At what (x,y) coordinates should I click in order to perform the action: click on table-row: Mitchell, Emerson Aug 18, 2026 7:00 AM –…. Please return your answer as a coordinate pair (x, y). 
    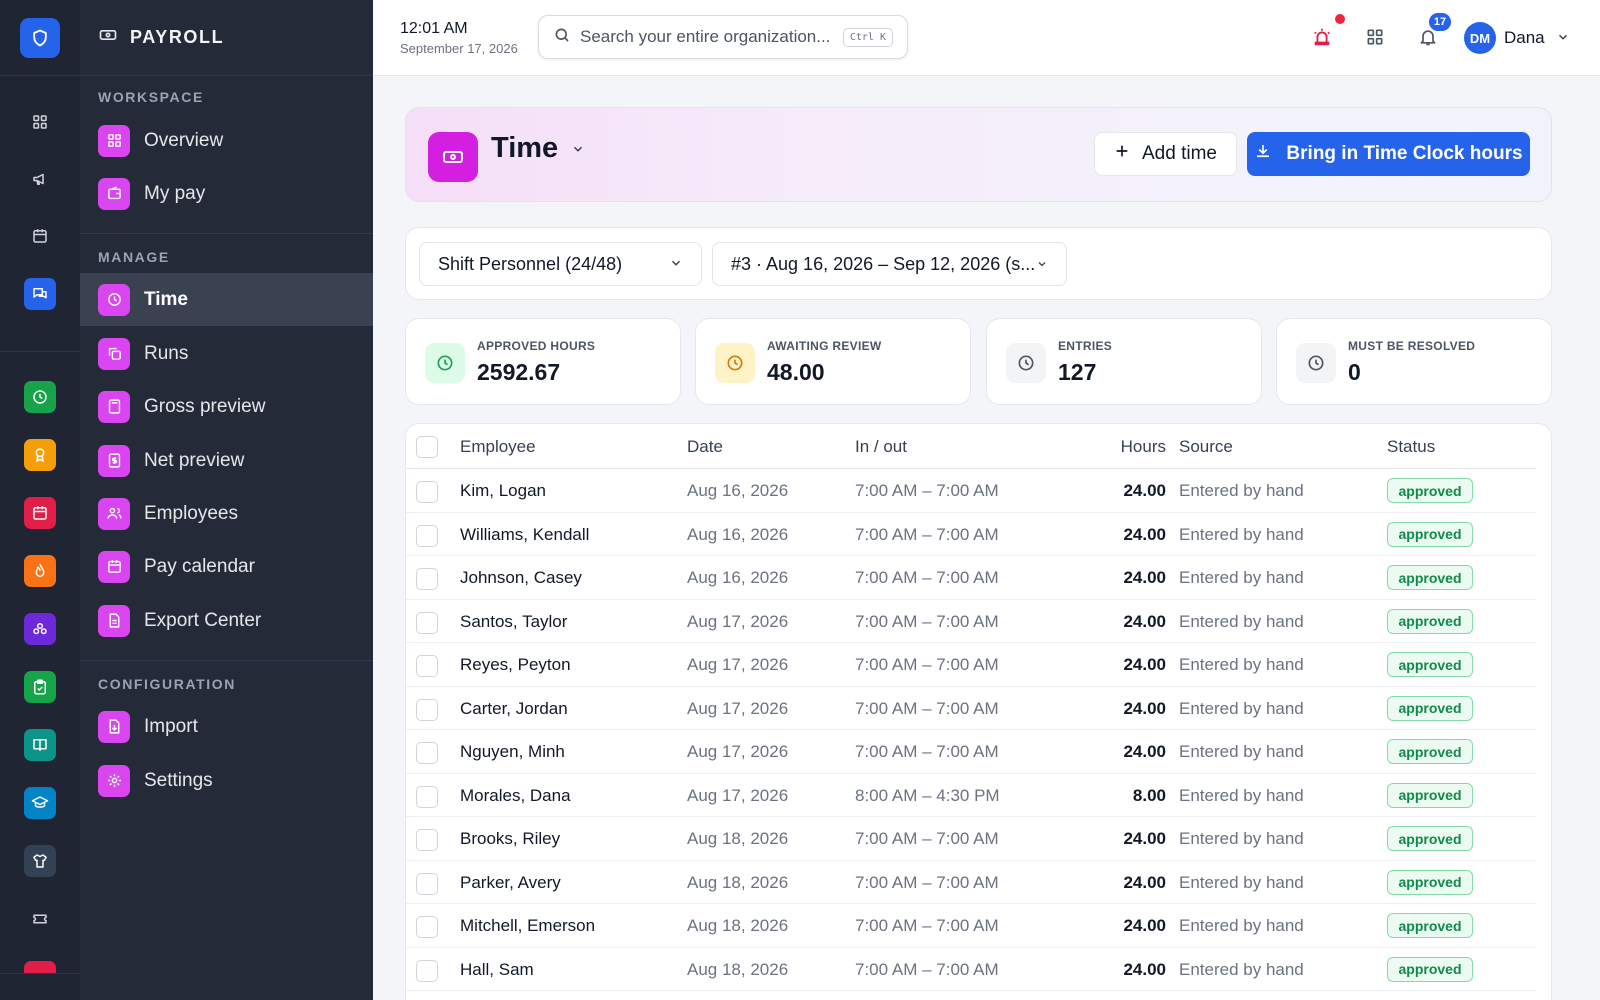
    Looking at the image, I should click on (971, 926).